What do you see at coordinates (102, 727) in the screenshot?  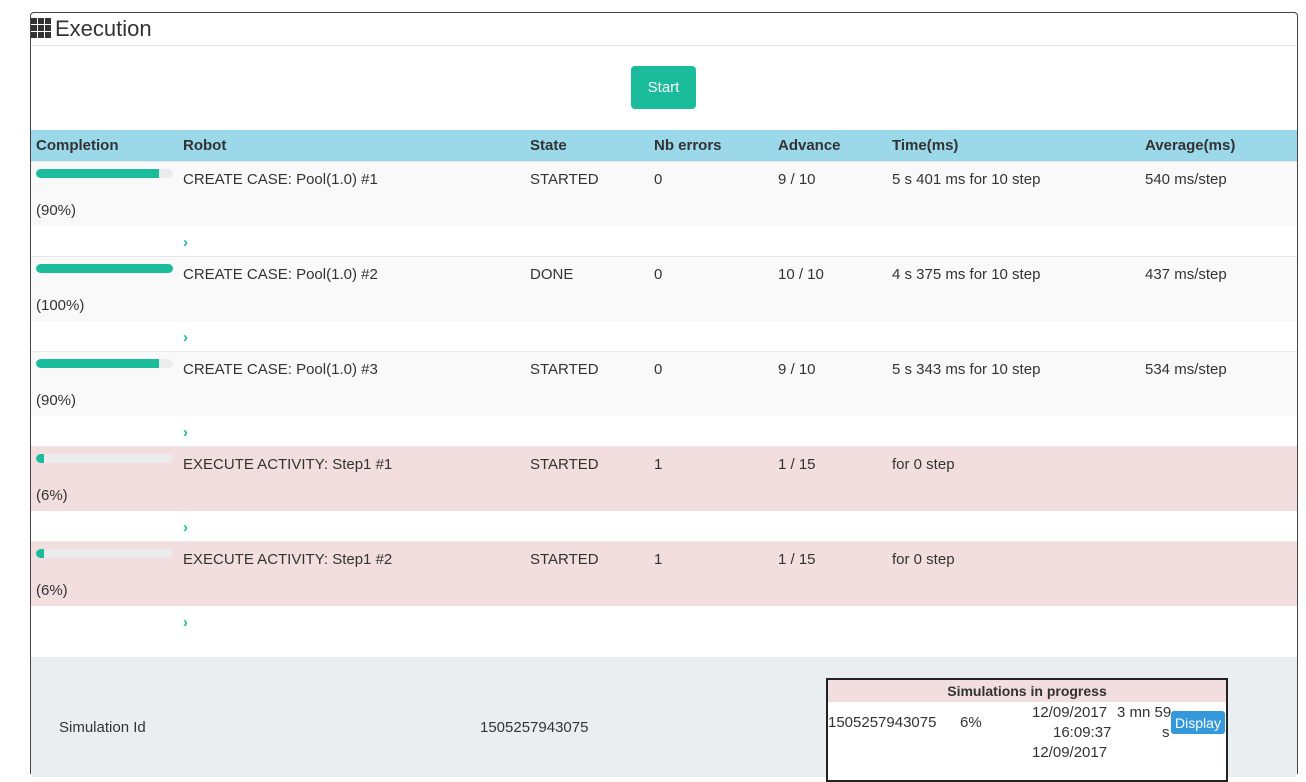 I see `simulation-id-label: Simulation Id` at bounding box center [102, 727].